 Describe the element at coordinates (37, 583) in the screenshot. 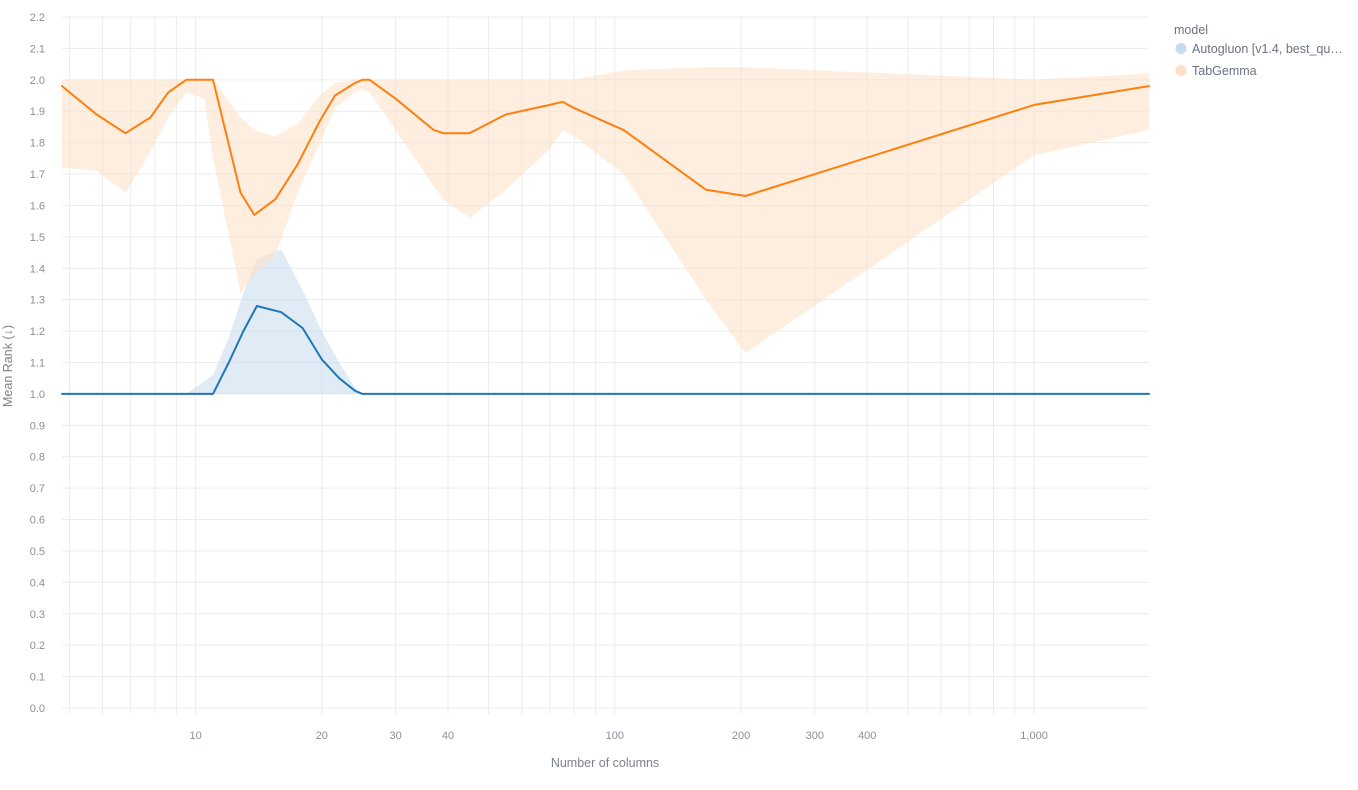

I see `y-tick-label: 0.4` at that location.